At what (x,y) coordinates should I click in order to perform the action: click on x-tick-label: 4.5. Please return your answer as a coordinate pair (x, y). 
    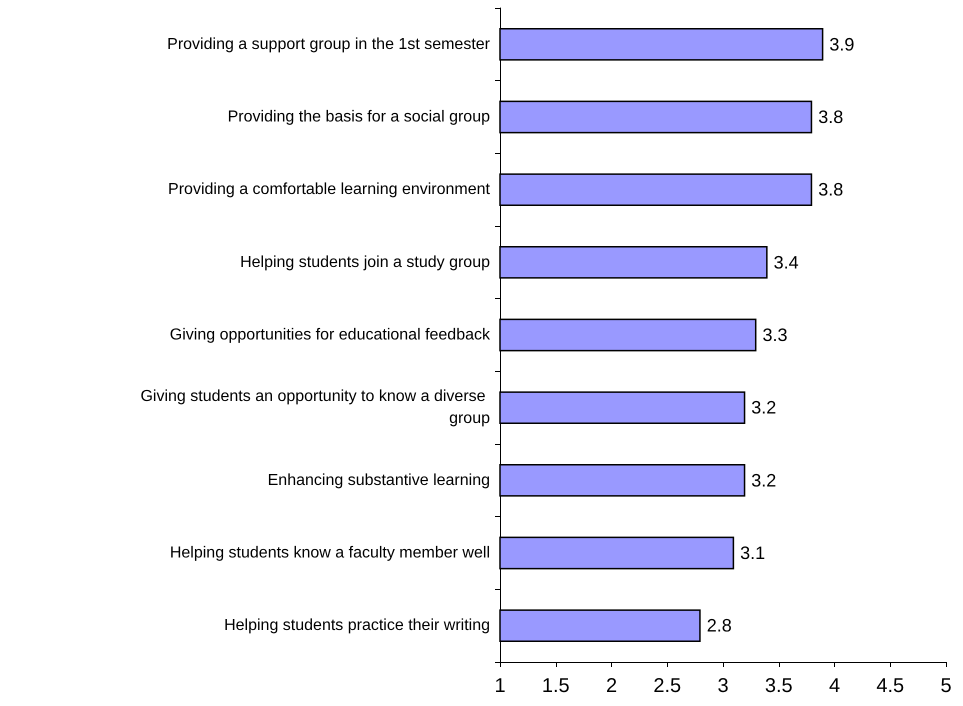
    Looking at the image, I should click on (890, 686).